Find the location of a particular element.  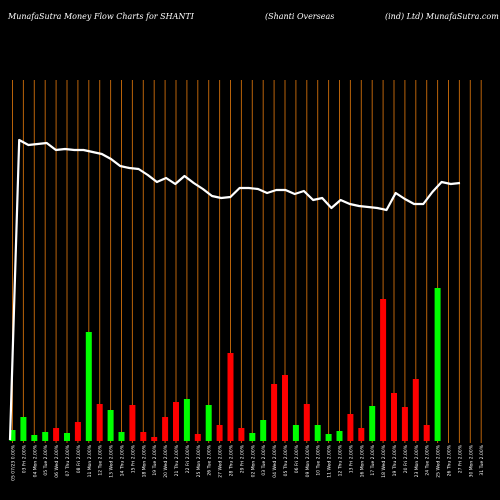

x-tick-label: 12 Tue 2.00% is located at coordinates (101, 459).